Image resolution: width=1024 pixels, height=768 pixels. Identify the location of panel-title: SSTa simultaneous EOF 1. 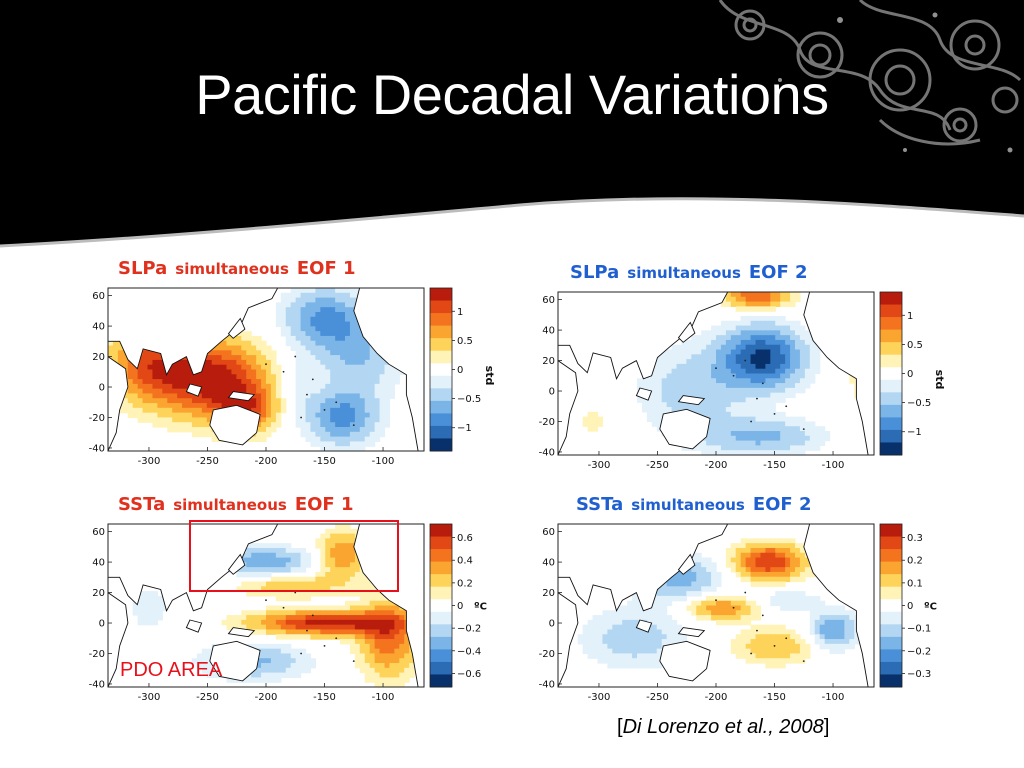
(236, 504).